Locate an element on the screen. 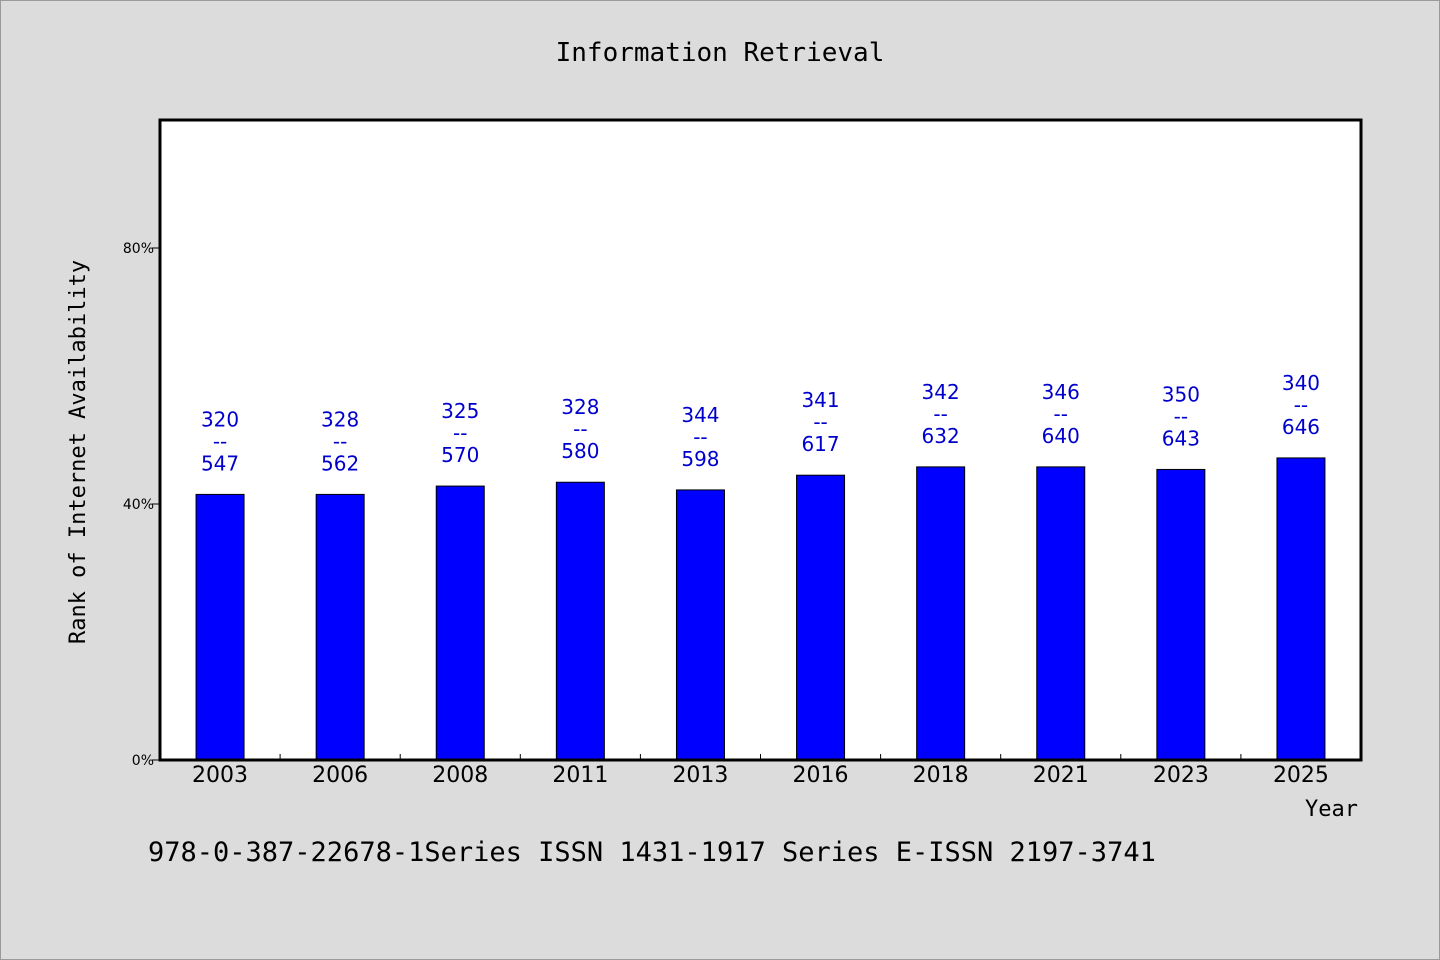 This screenshot has width=1440, height=960. data-label-2016-bottom: 617 is located at coordinates (820, 444).